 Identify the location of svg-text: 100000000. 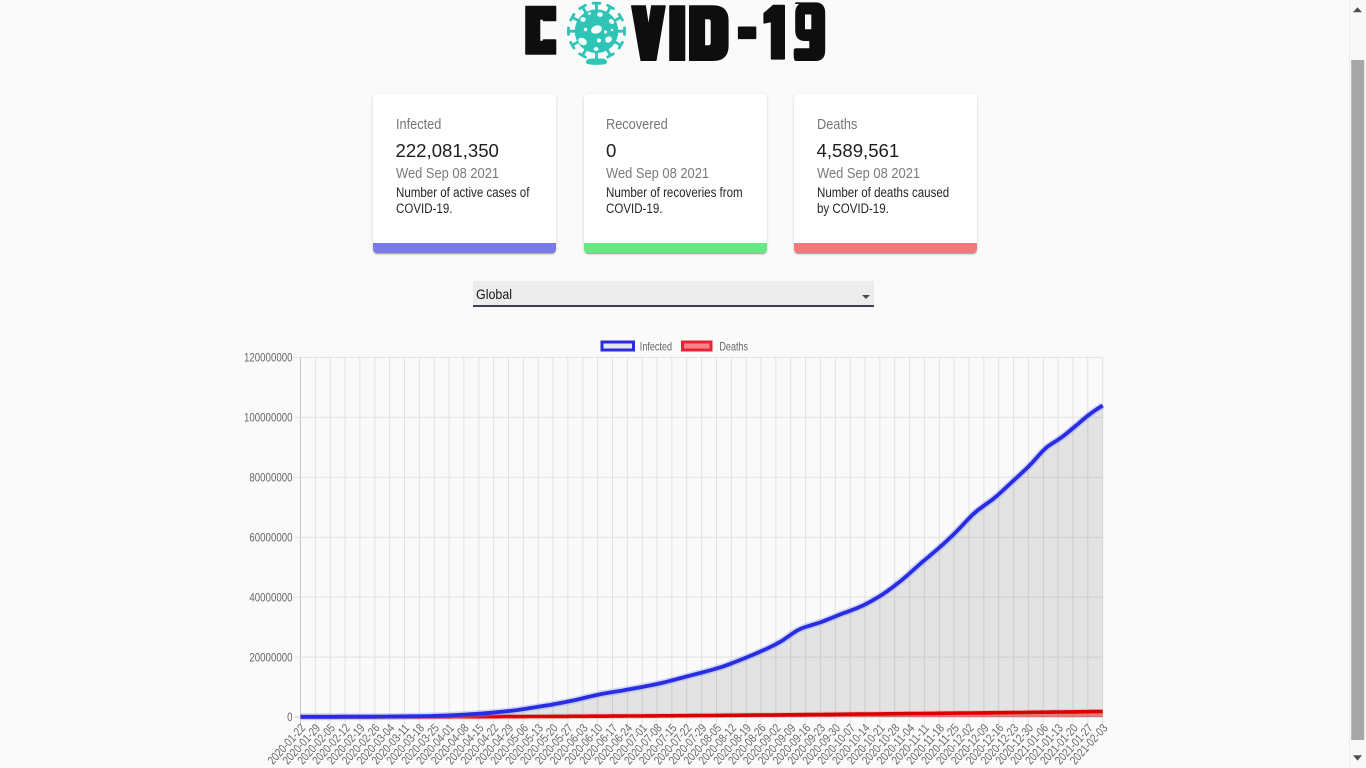
(268, 418).